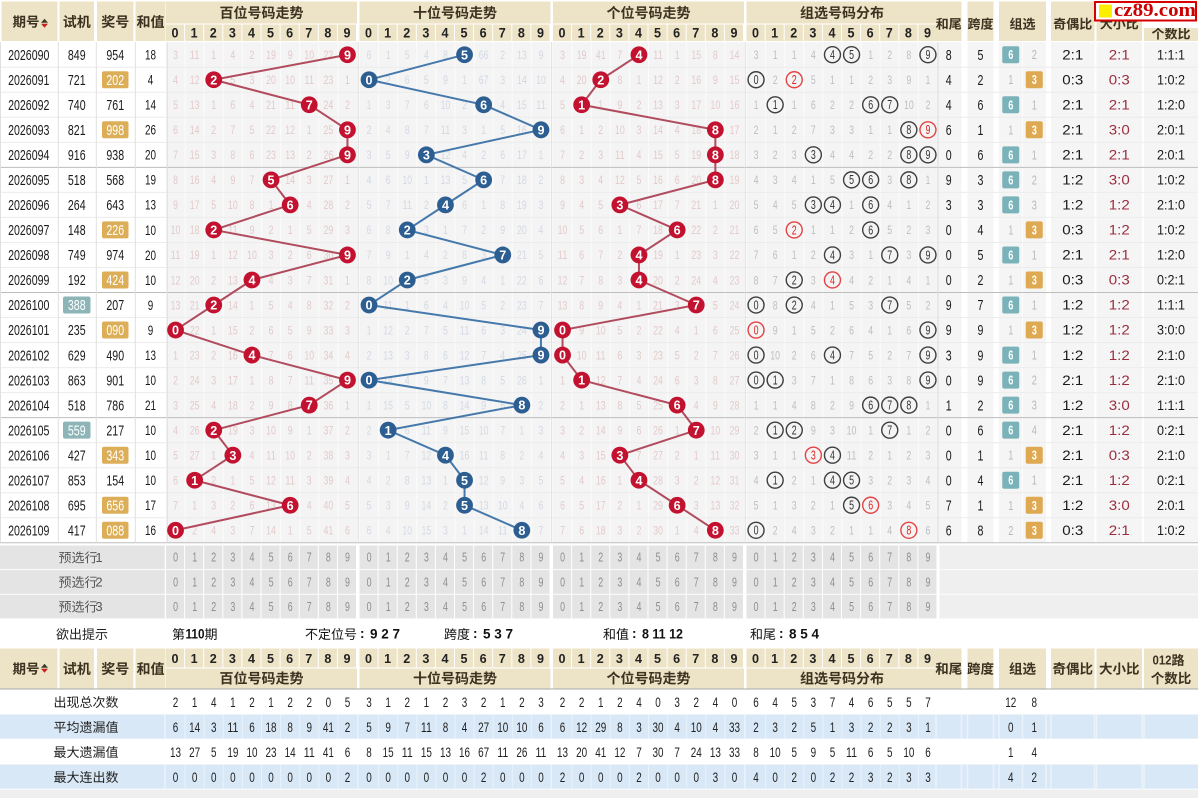 The width and height of the screenshot is (1198, 803). Describe the element at coordinates (115, 380) in the screenshot. I see `svg-text: 901` at that location.